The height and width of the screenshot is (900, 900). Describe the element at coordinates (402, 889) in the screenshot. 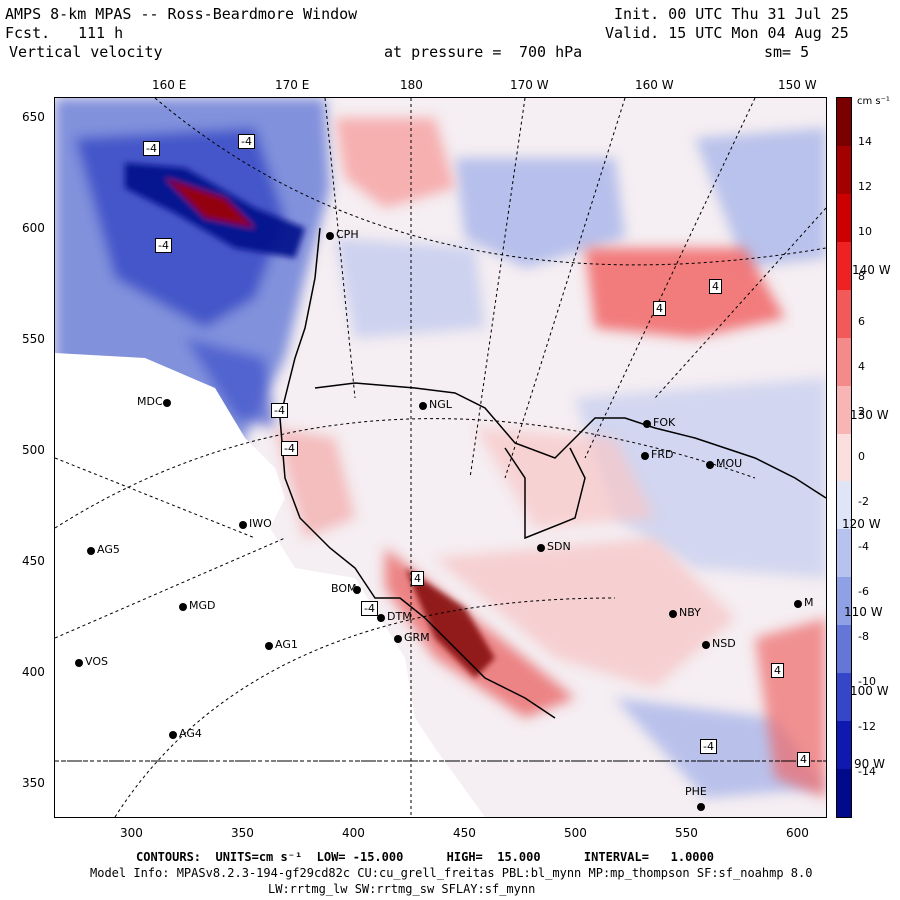

I see `model-info-physics: LW:rrtmg_lw SW:rrtmg_sw SFLAY:sf_mynn` at that location.